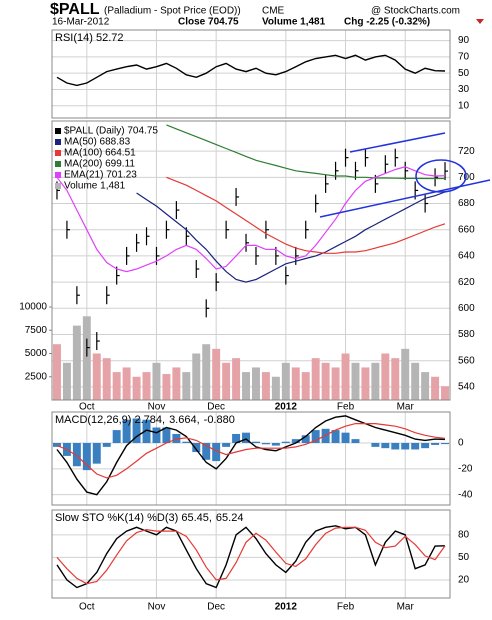  I want to click on legend-label: Slow STO %K(14) %D(3) 65.45,, so click(133, 518).